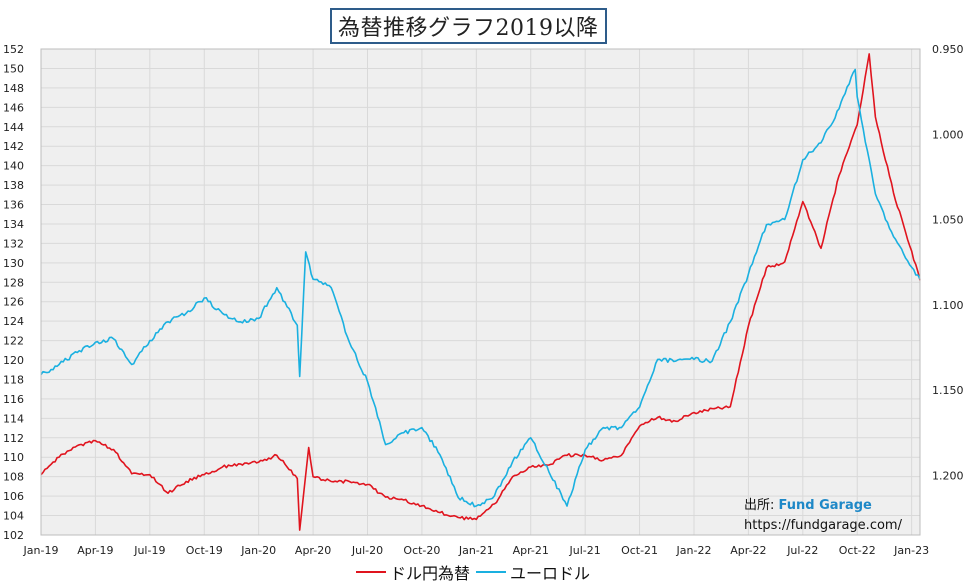 The width and height of the screenshot is (965, 587). What do you see at coordinates (531, 550) in the screenshot?
I see `x-tick-label: Apr-21` at bounding box center [531, 550].